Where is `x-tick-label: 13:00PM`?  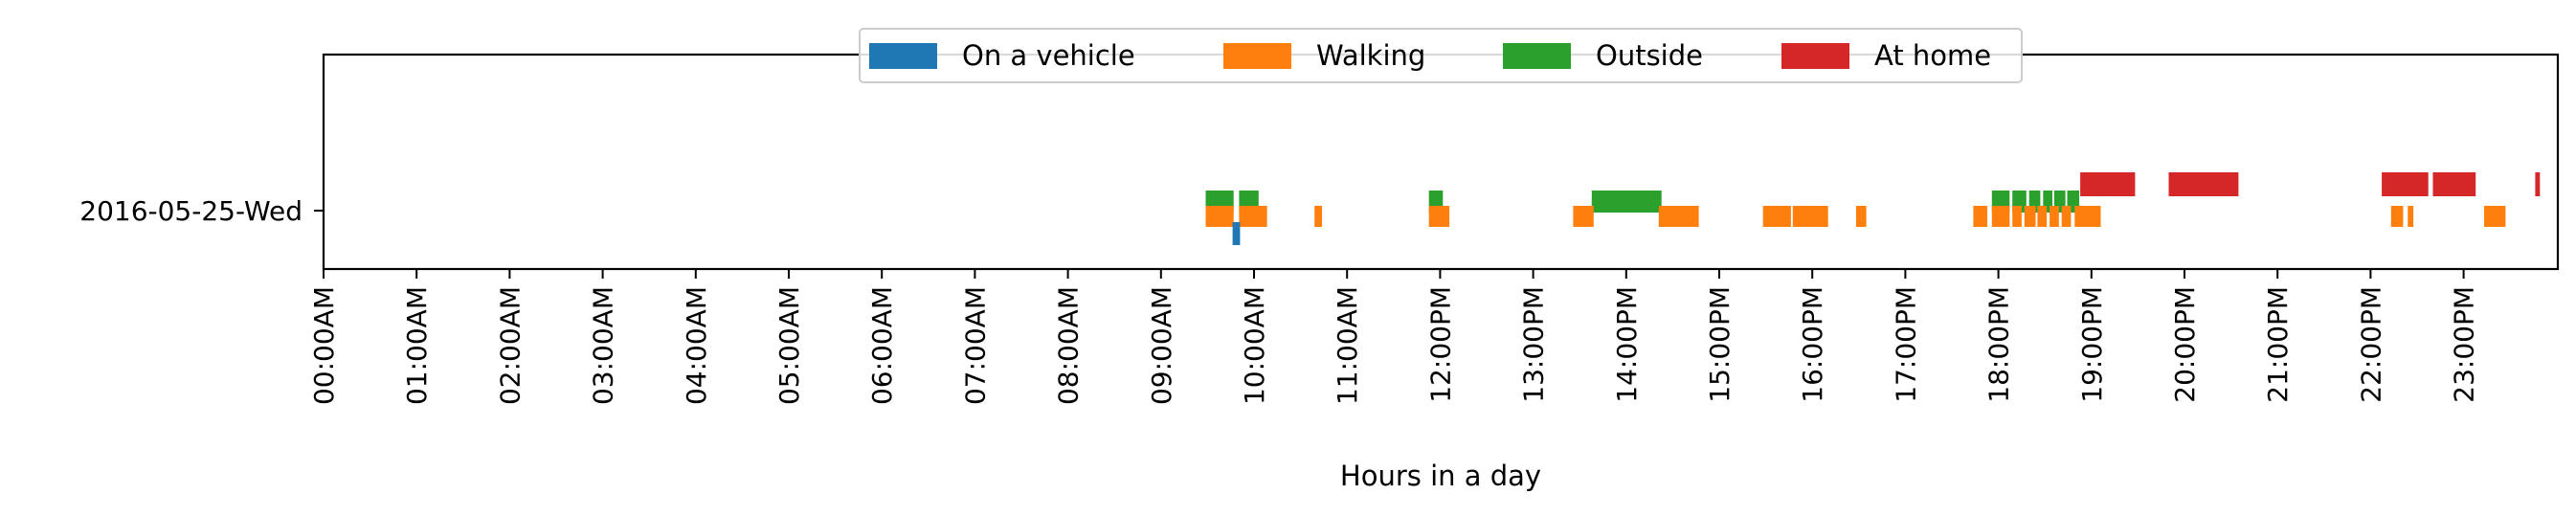 x-tick-label: 13:00PM is located at coordinates (1534, 344).